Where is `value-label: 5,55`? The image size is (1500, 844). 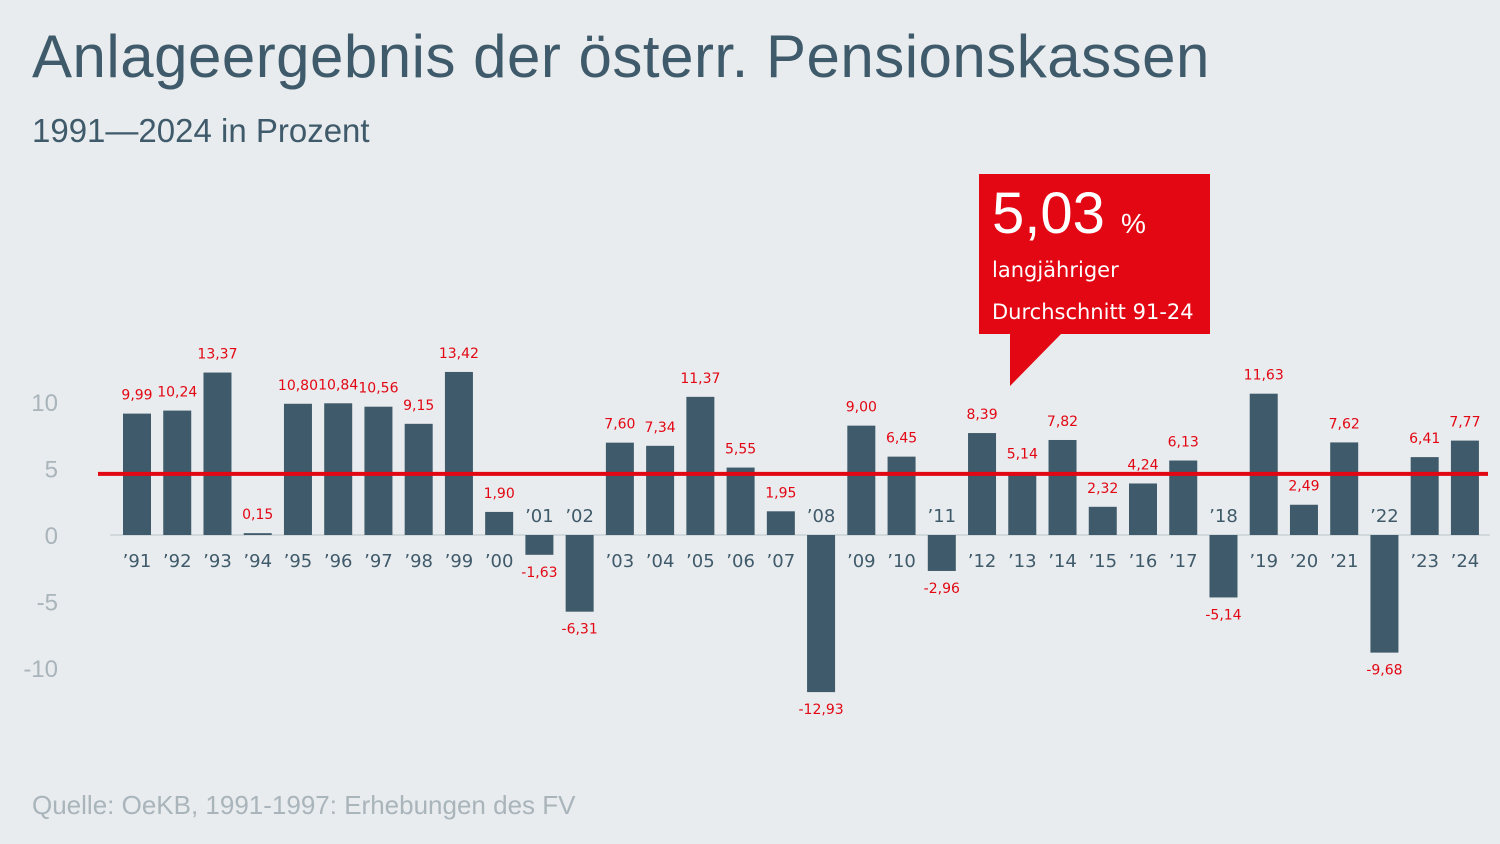
value-label: 5,55 is located at coordinates (740, 450).